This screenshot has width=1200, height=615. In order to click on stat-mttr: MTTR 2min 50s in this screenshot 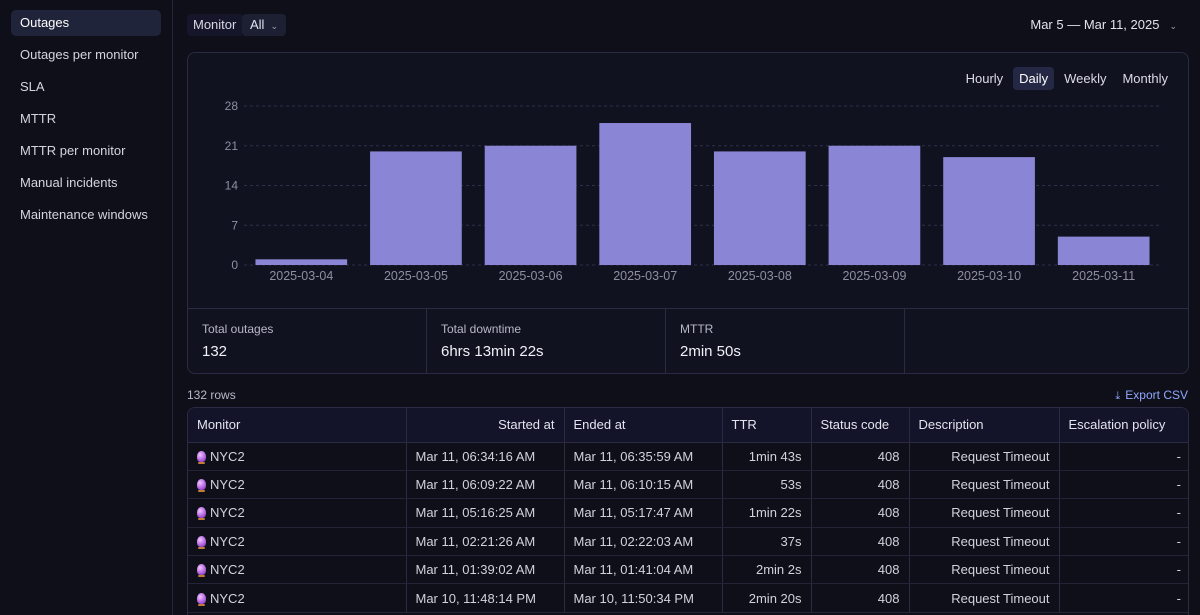, I will do `click(785, 341)`.